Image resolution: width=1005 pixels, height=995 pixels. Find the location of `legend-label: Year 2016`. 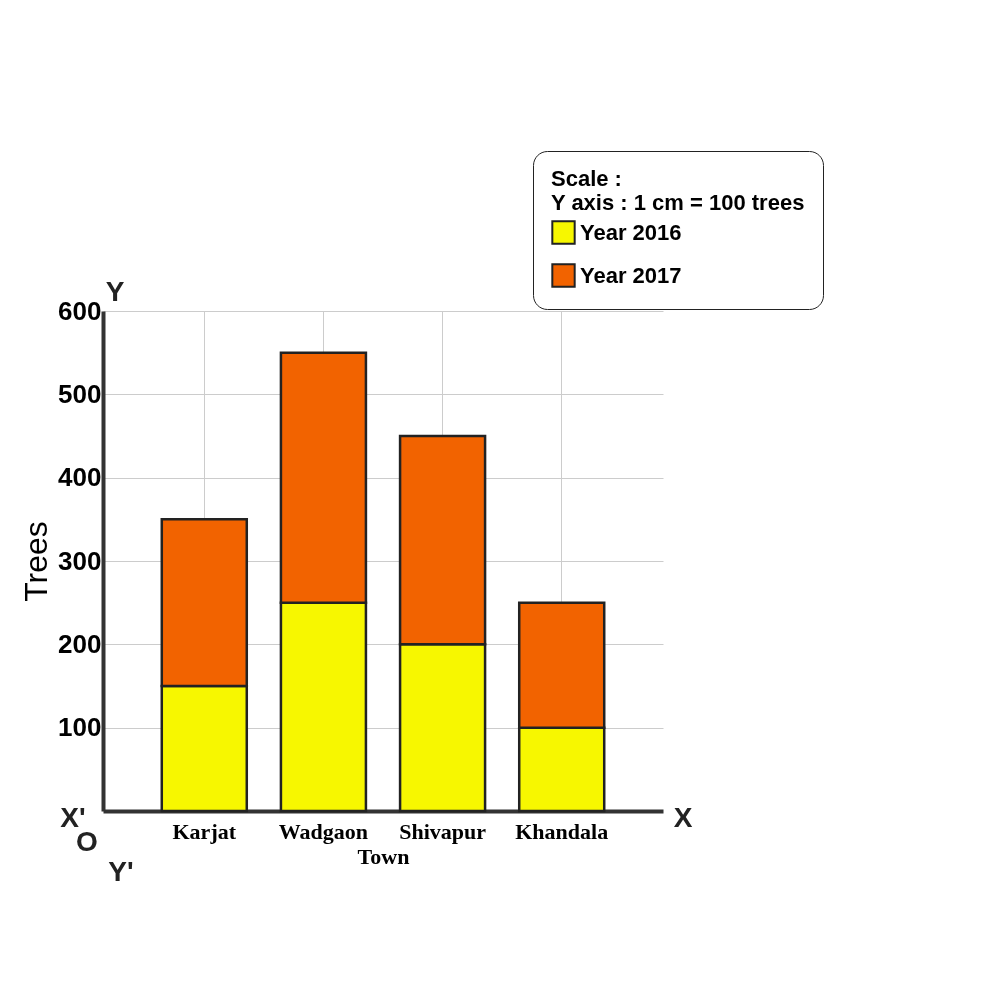

legend-label: Year 2016 is located at coordinates (631, 232).